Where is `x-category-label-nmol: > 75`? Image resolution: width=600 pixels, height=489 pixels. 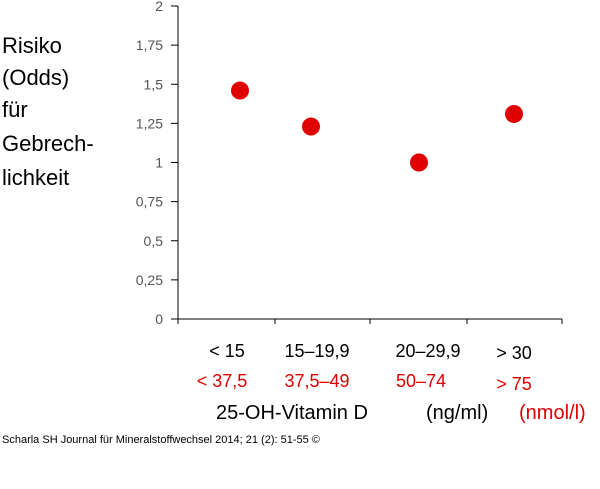
x-category-label-nmol: > 75 is located at coordinates (514, 384).